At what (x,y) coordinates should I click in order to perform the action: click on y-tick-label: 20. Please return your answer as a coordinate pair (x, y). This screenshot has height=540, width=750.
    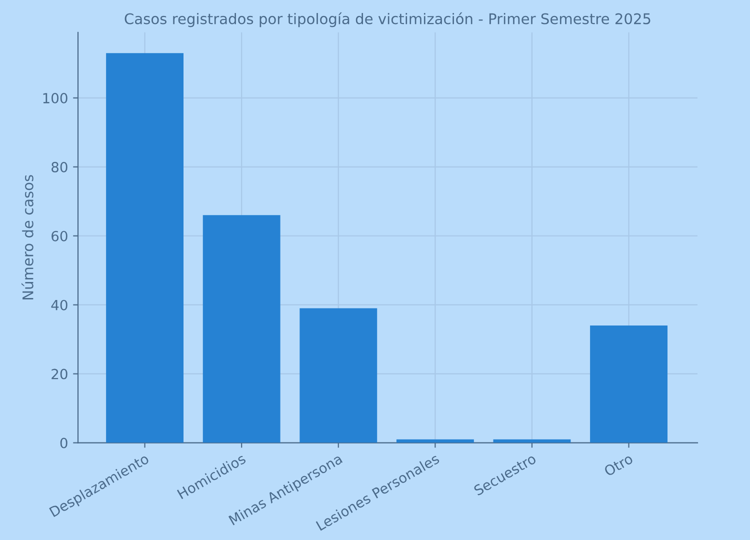
    Looking at the image, I should click on (60, 374).